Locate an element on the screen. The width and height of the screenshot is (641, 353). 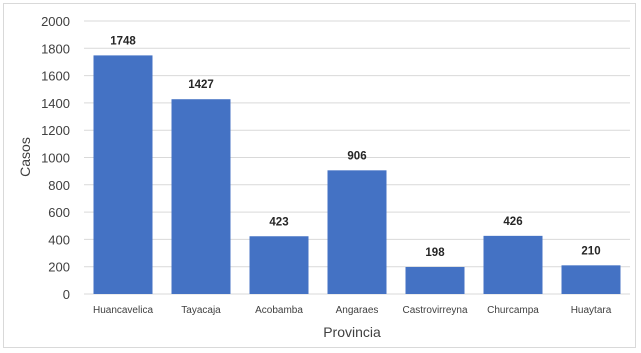
x-axis-title: Provincia is located at coordinates (352, 332).